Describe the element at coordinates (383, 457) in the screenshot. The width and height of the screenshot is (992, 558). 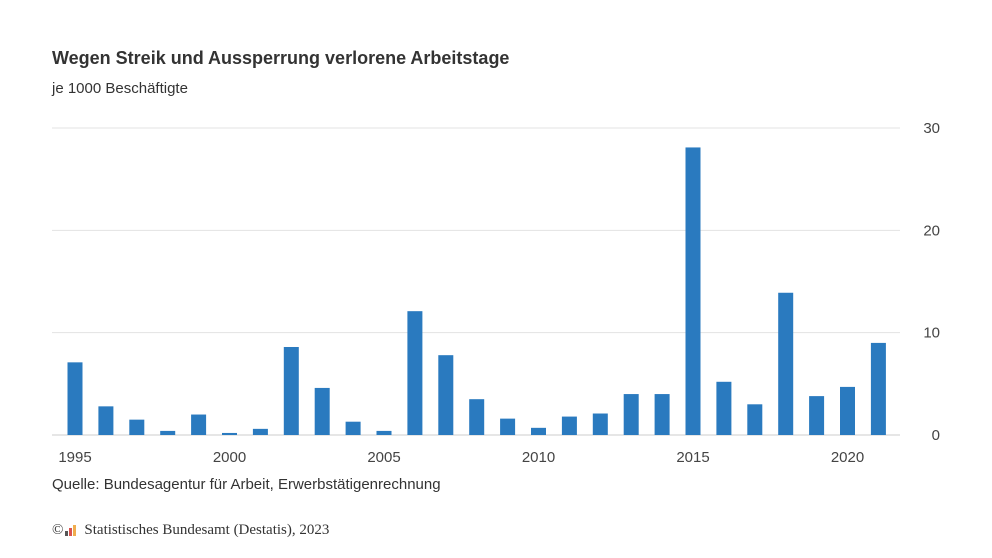
I see `x-tick-label: 2005` at that location.